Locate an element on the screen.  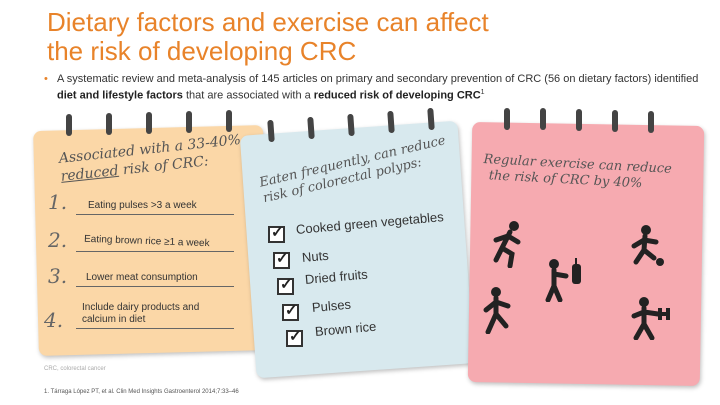
soccer-player-icon is located at coordinates (647, 245).